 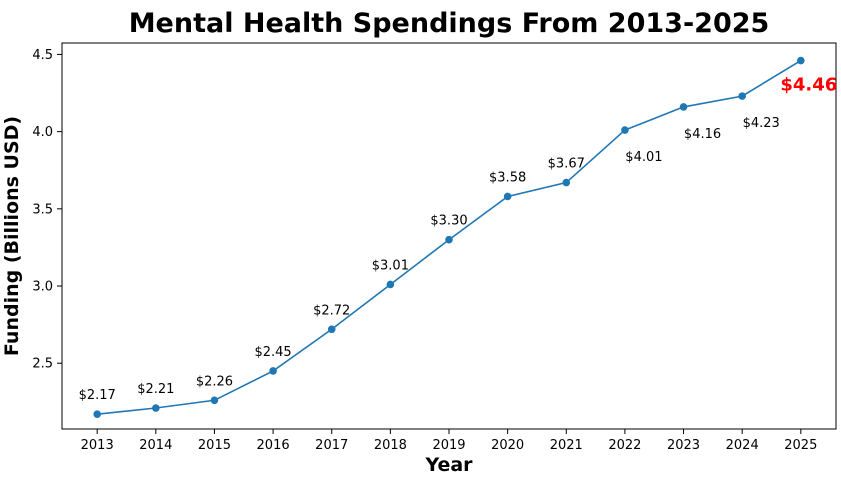 What do you see at coordinates (566, 164) in the screenshot?
I see `data-label: $3.67` at bounding box center [566, 164].